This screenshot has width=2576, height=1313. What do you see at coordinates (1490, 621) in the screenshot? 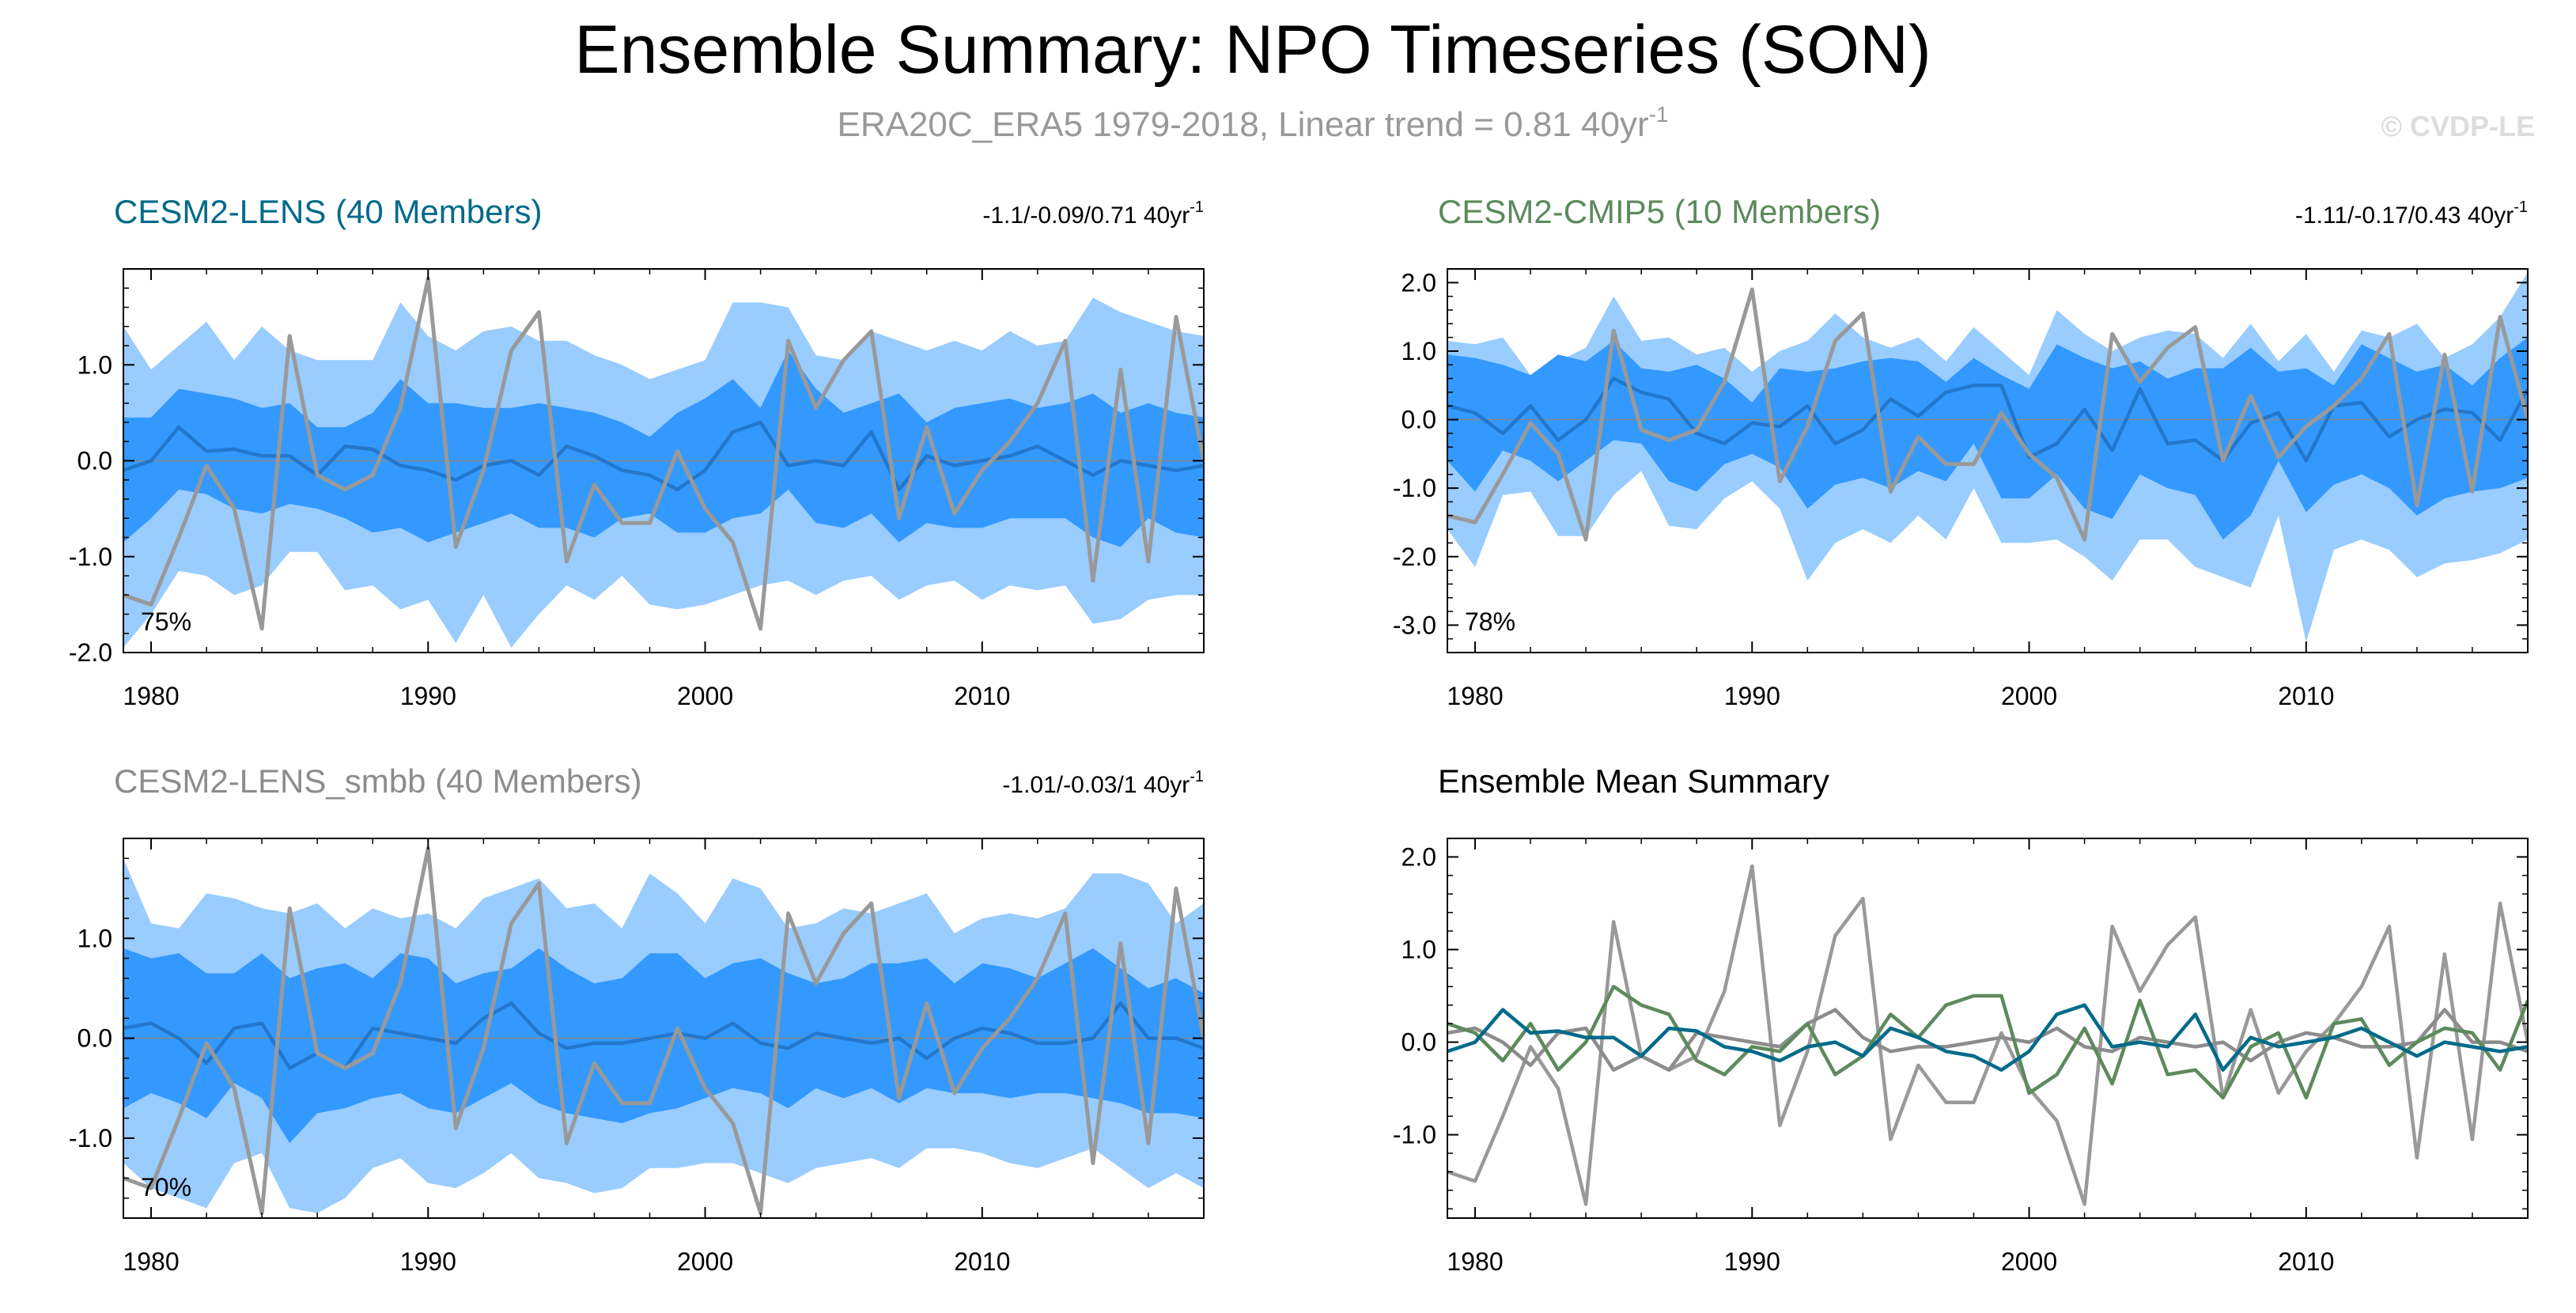
I see `percent-label: 78%` at bounding box center [1490, 621].